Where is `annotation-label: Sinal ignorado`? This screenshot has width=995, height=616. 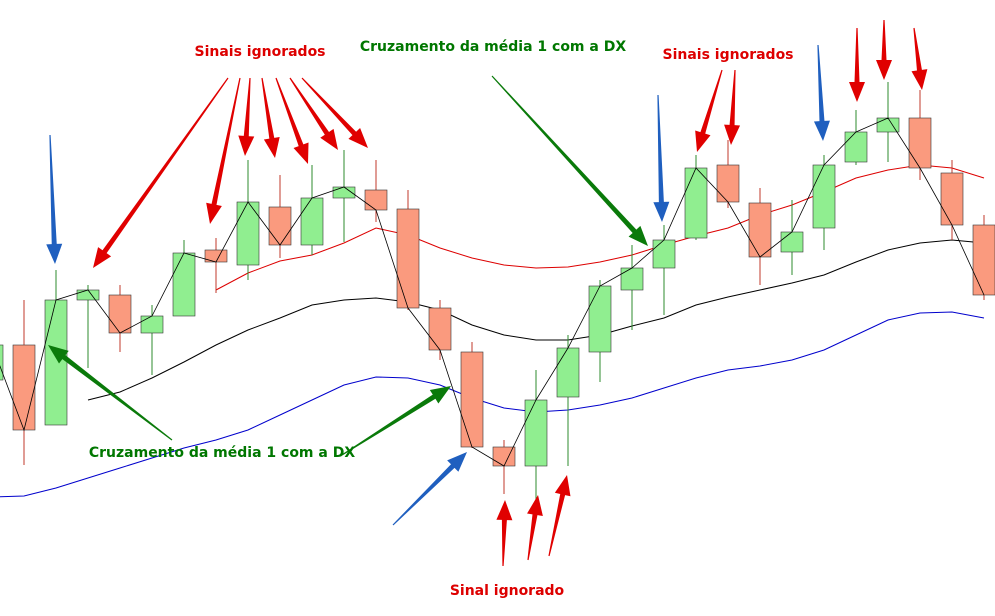 annotation-label: Sinal ignorado is located at coordinates (507, 591).